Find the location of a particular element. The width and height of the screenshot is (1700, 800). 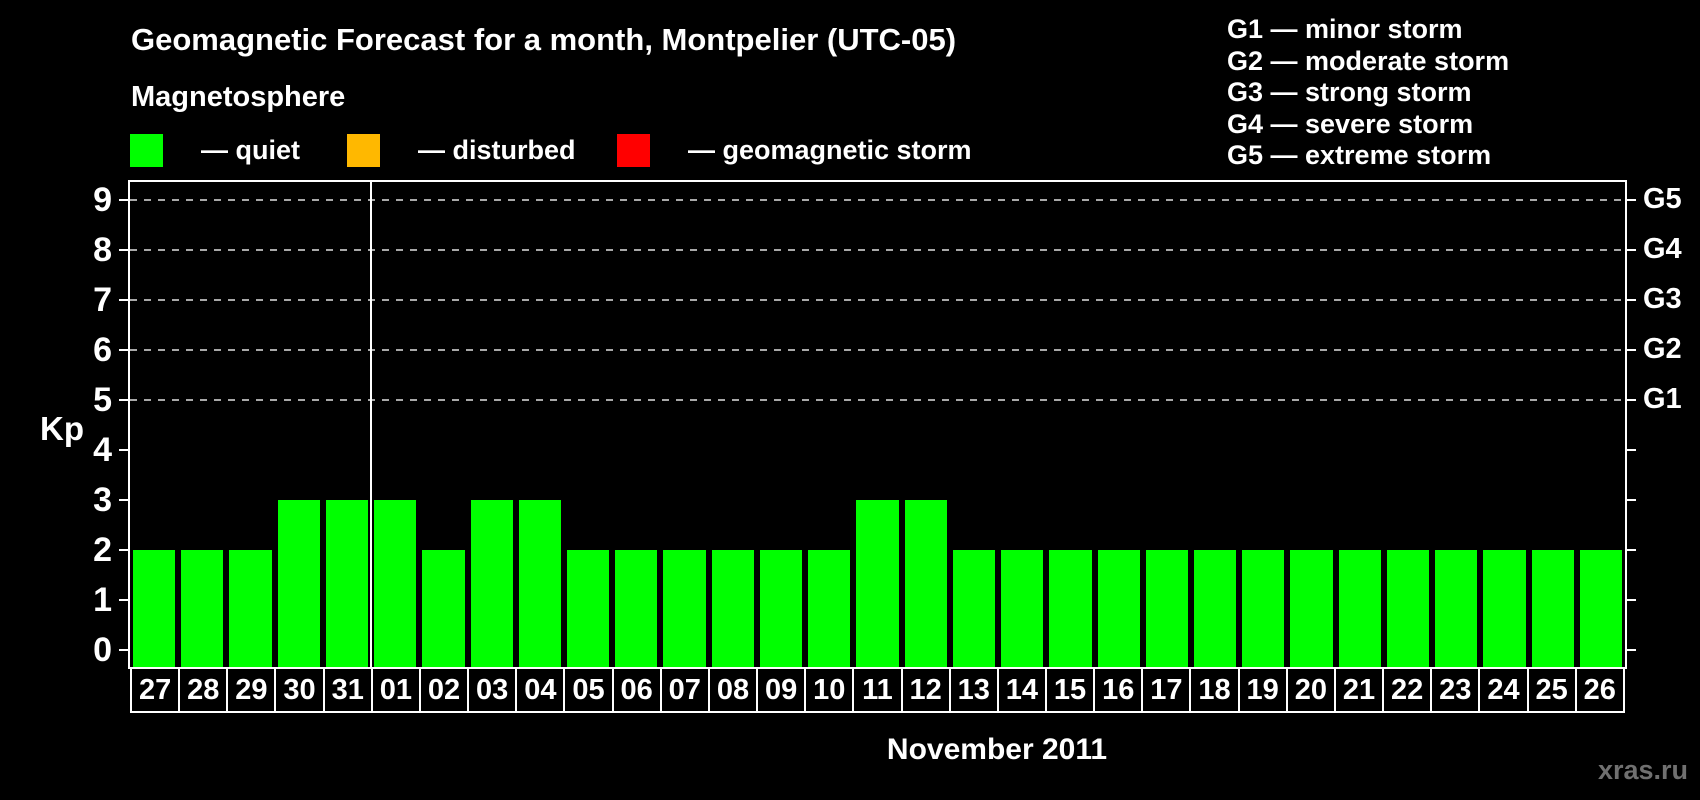

x-axis-month-label: November 2011 is located at coordinates (997, 749).